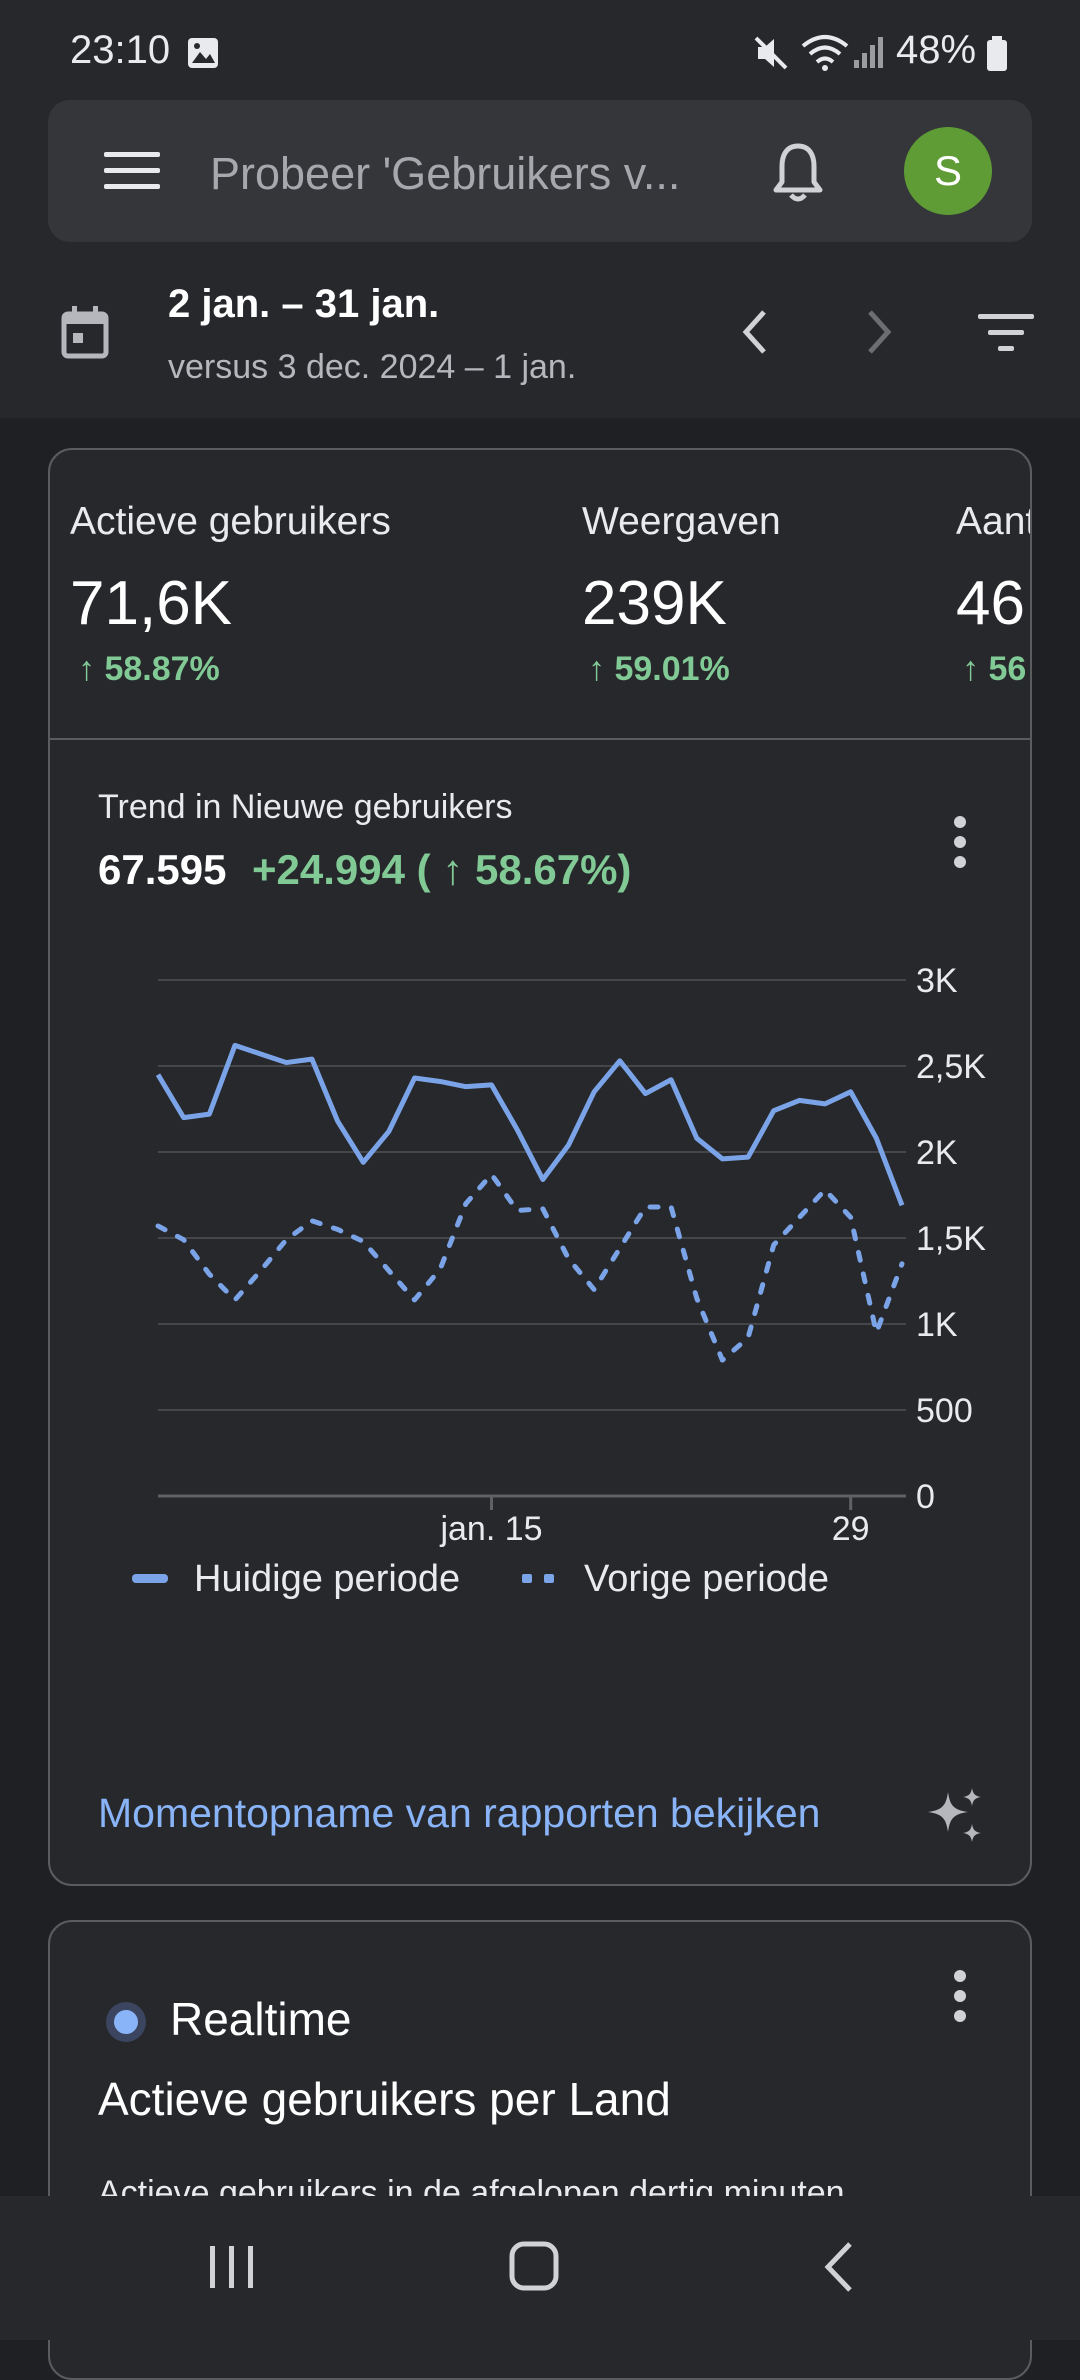 This screenshot has height=2380, width=1080. I want to click on metric-title-events: Aantal gebeurtenissen, so click(993, 521).